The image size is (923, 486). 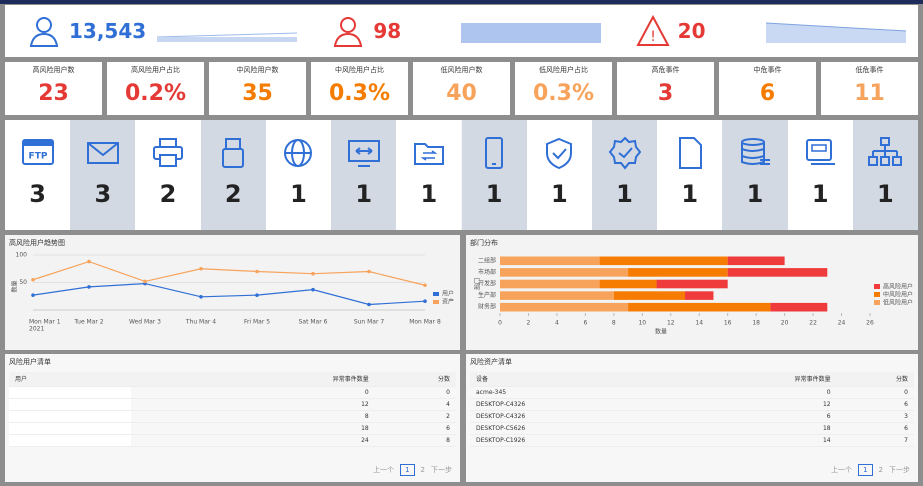 I want to click on table-cell: 7, so click(x=875, y=440).